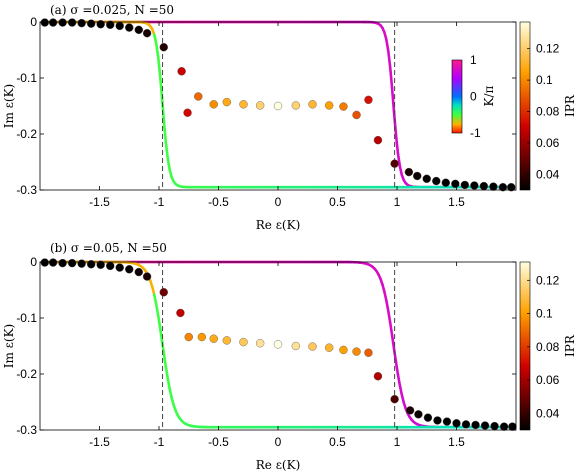 The height and width of the screenshot is (474, 581). Describe the element at coordinates (99, 202) in the screenshot. I see `panel-a-x-tick-label: -1.5` at that location.